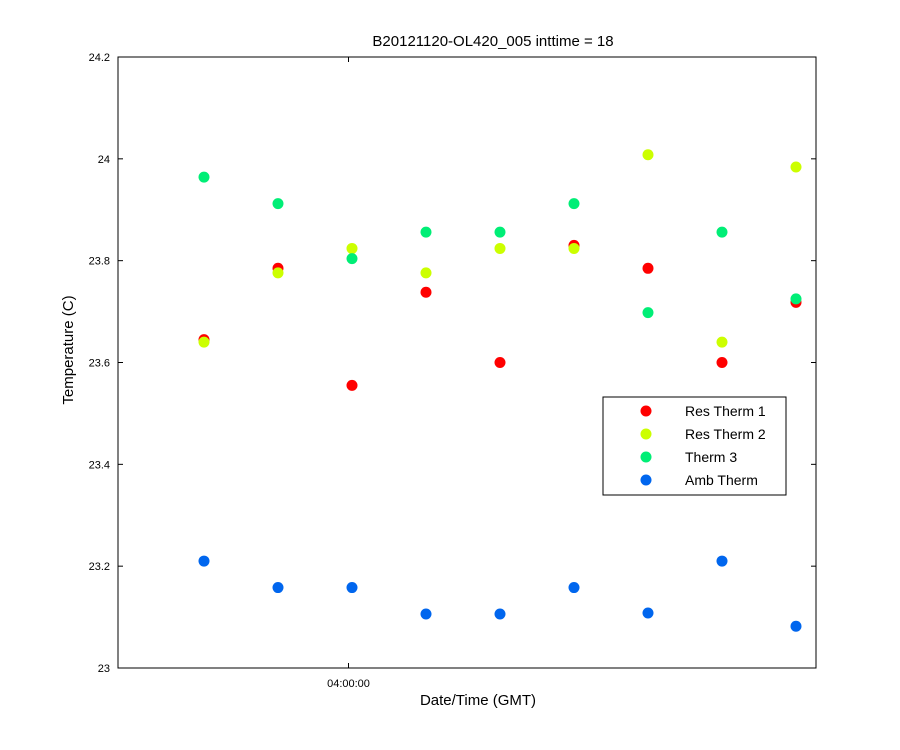 This screenshot has width=900, height=750. I want to click on series-amb-therm, so click(500, 593).